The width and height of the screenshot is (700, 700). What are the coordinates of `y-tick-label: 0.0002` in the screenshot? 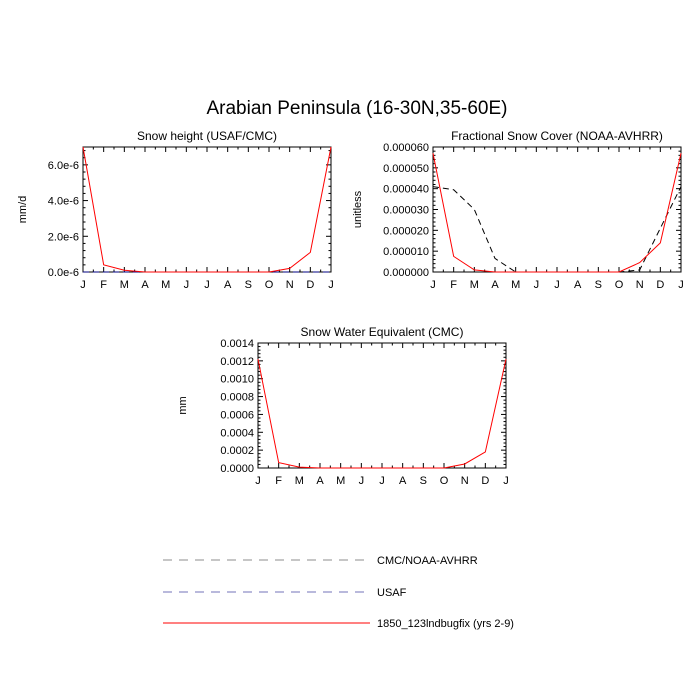 It's located at (237, 451).